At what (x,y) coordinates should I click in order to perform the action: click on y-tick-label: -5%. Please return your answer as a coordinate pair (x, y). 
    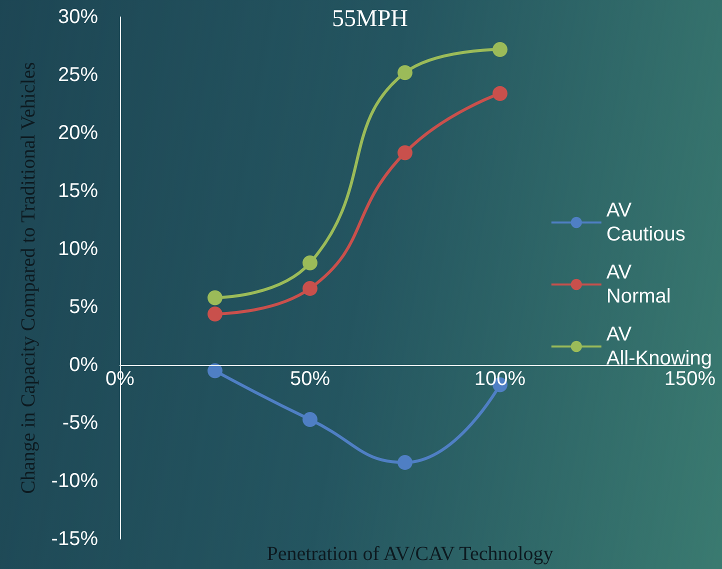
    Looking at the image, I should click on (80, 423).